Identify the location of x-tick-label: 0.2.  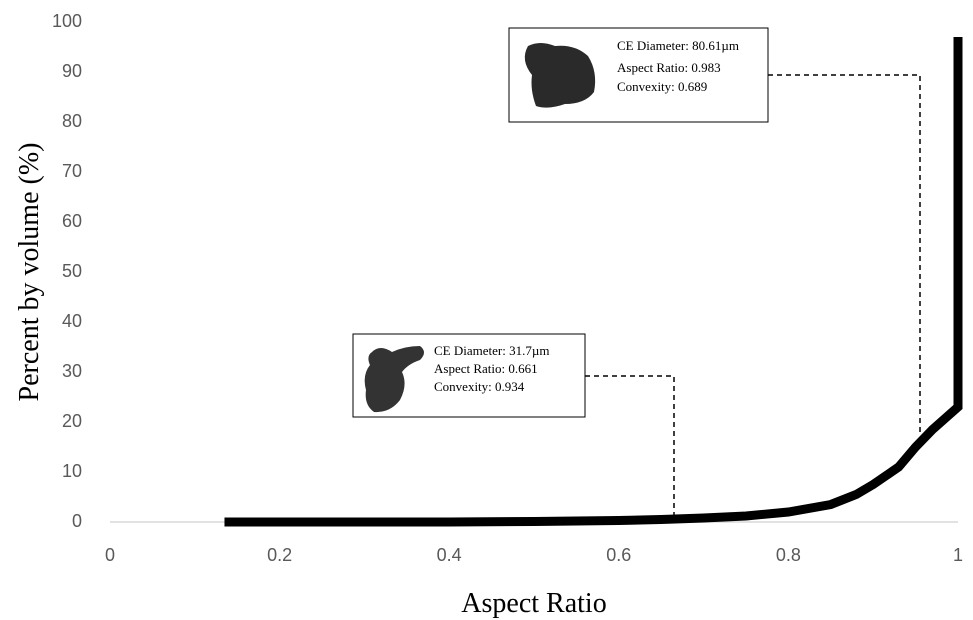
(279, 555).